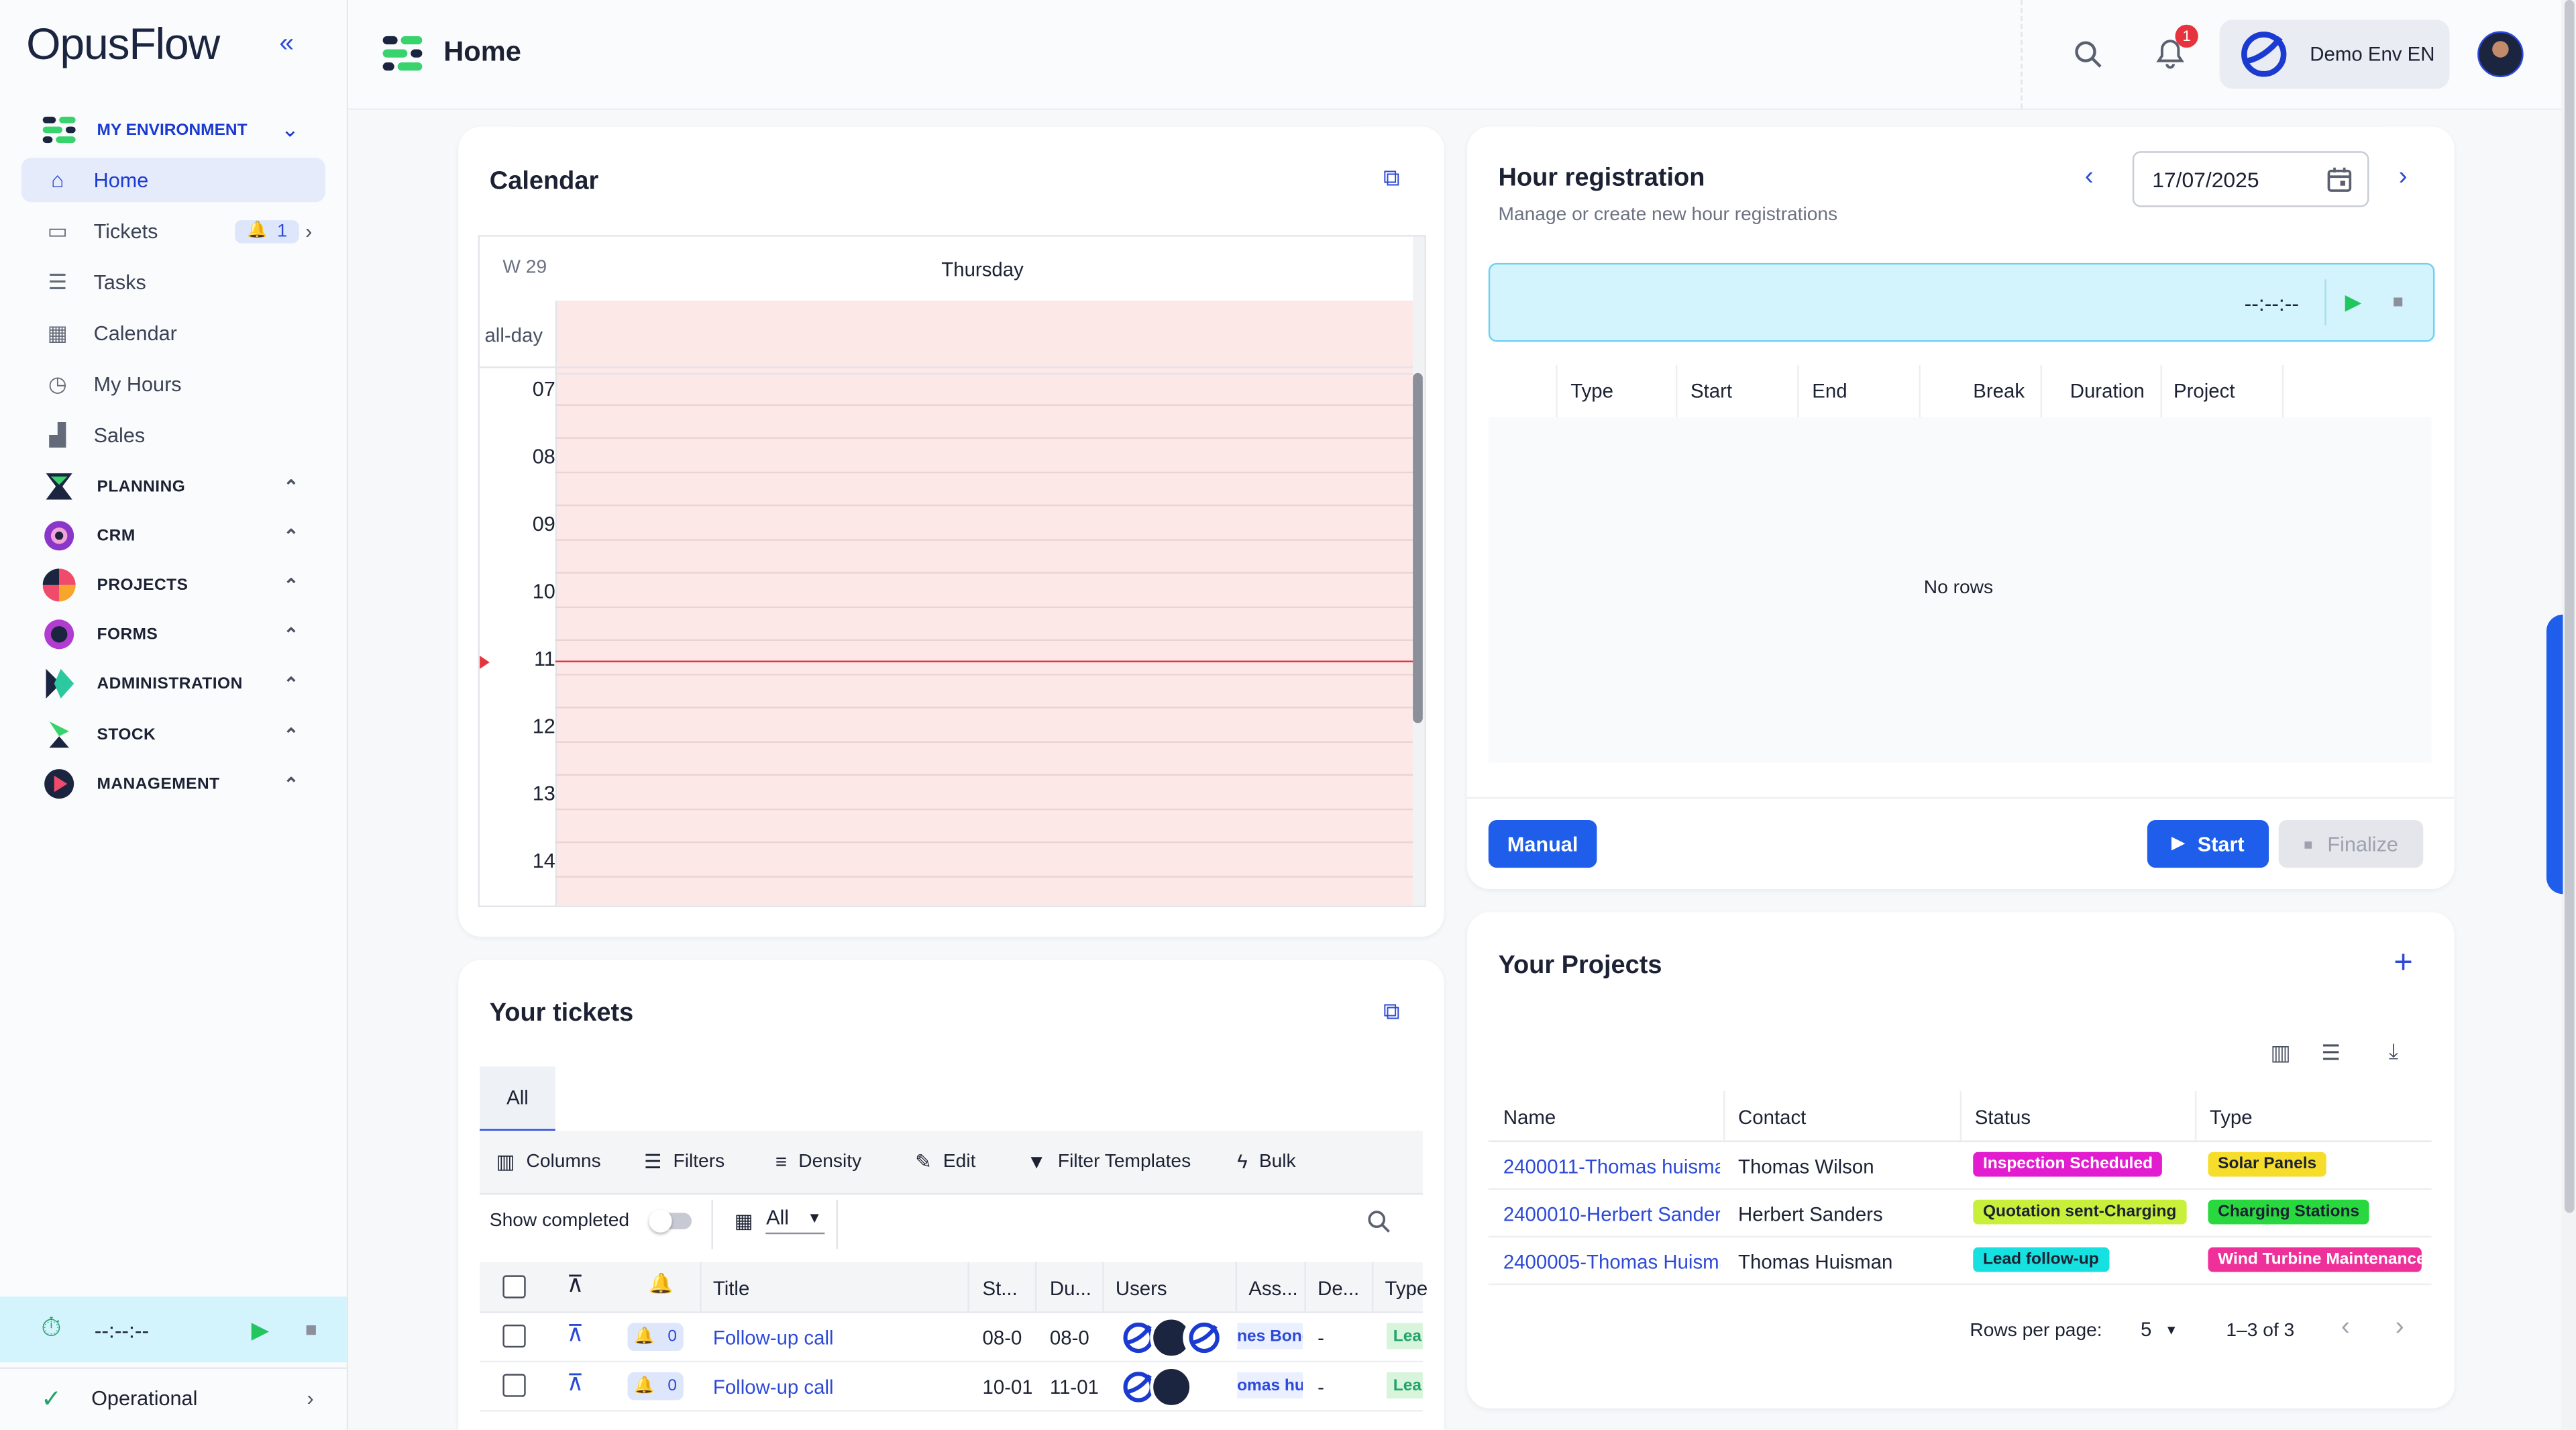 This screenshot has width=2576, height=1430. What do you see at coordinates (1266, 1162) in the screenshot?
I see `bulk-button: ϟ Bulk` at bounding box center [1266, 1162].